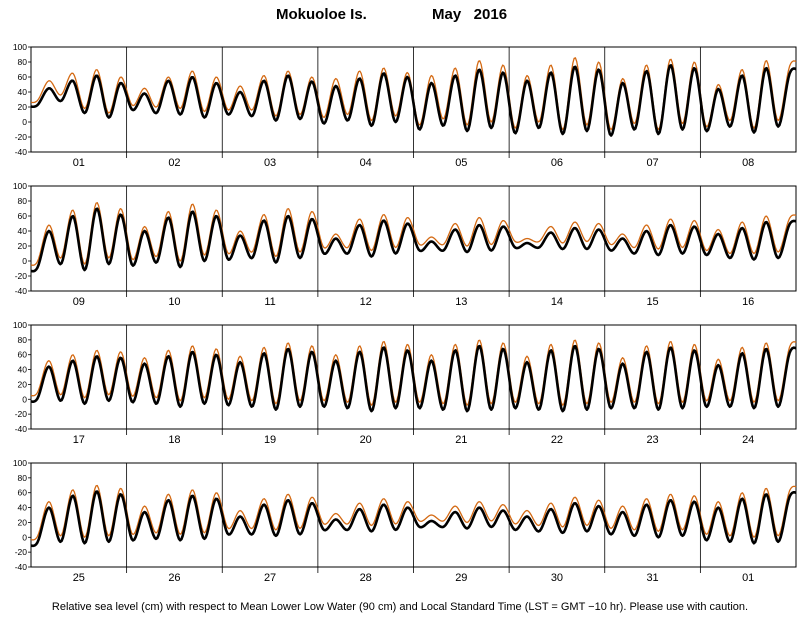 The height and width of the screenshot is (618, 800). Describe the element at coordinates (748, 440) in the screenshot. I see `day-label: 24` at that location.